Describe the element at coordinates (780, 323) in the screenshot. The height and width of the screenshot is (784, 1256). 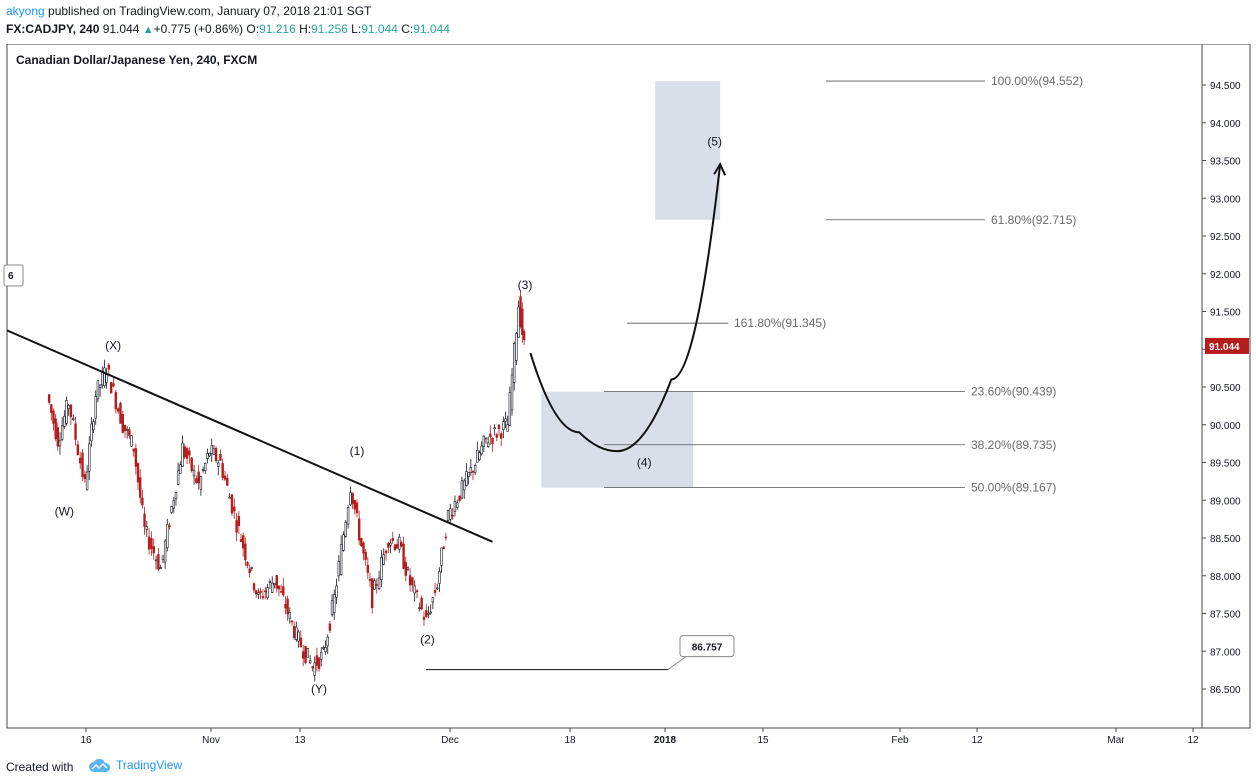
I see `fib-label: 161.80%(91.345)` at that location.